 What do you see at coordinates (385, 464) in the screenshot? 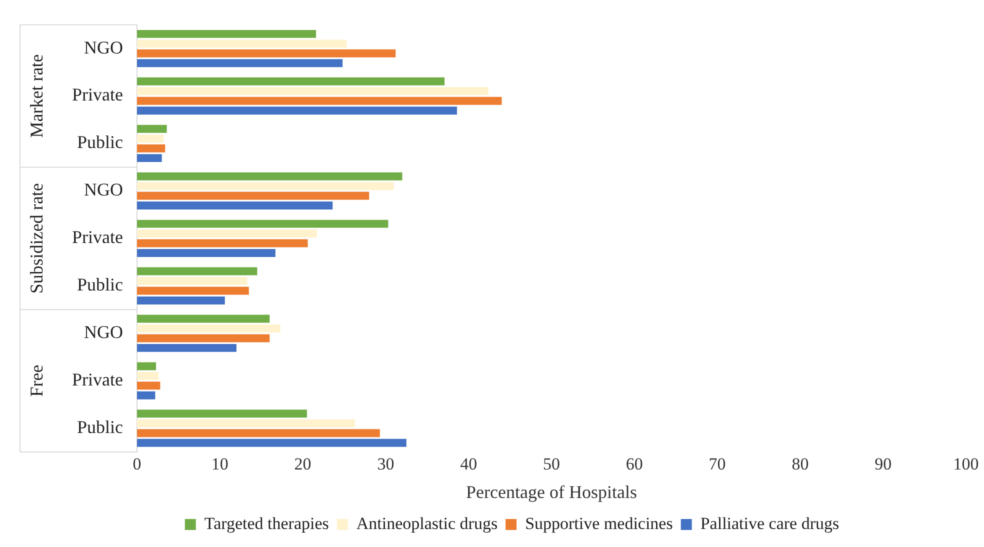
I see `x-tick-label: 30` at bounding box center [385, 464].